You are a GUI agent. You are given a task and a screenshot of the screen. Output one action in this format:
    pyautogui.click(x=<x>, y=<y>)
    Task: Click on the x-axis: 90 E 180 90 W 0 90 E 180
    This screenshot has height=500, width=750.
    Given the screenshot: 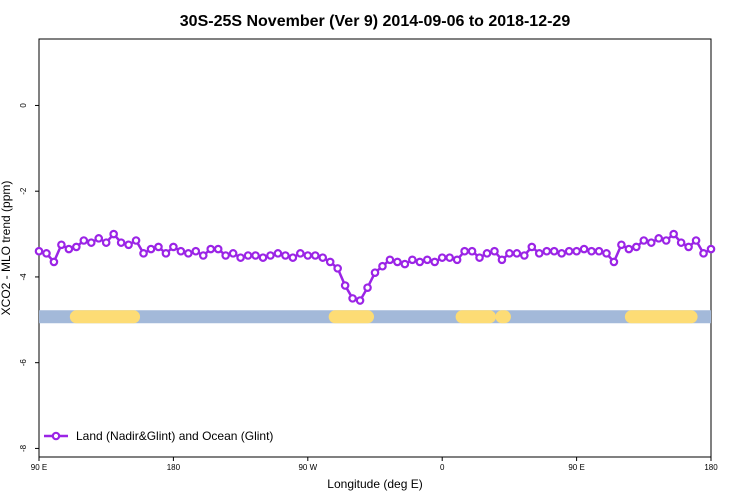 What is the action you would take?
    pyautogui.click(x=374, y=464)
    